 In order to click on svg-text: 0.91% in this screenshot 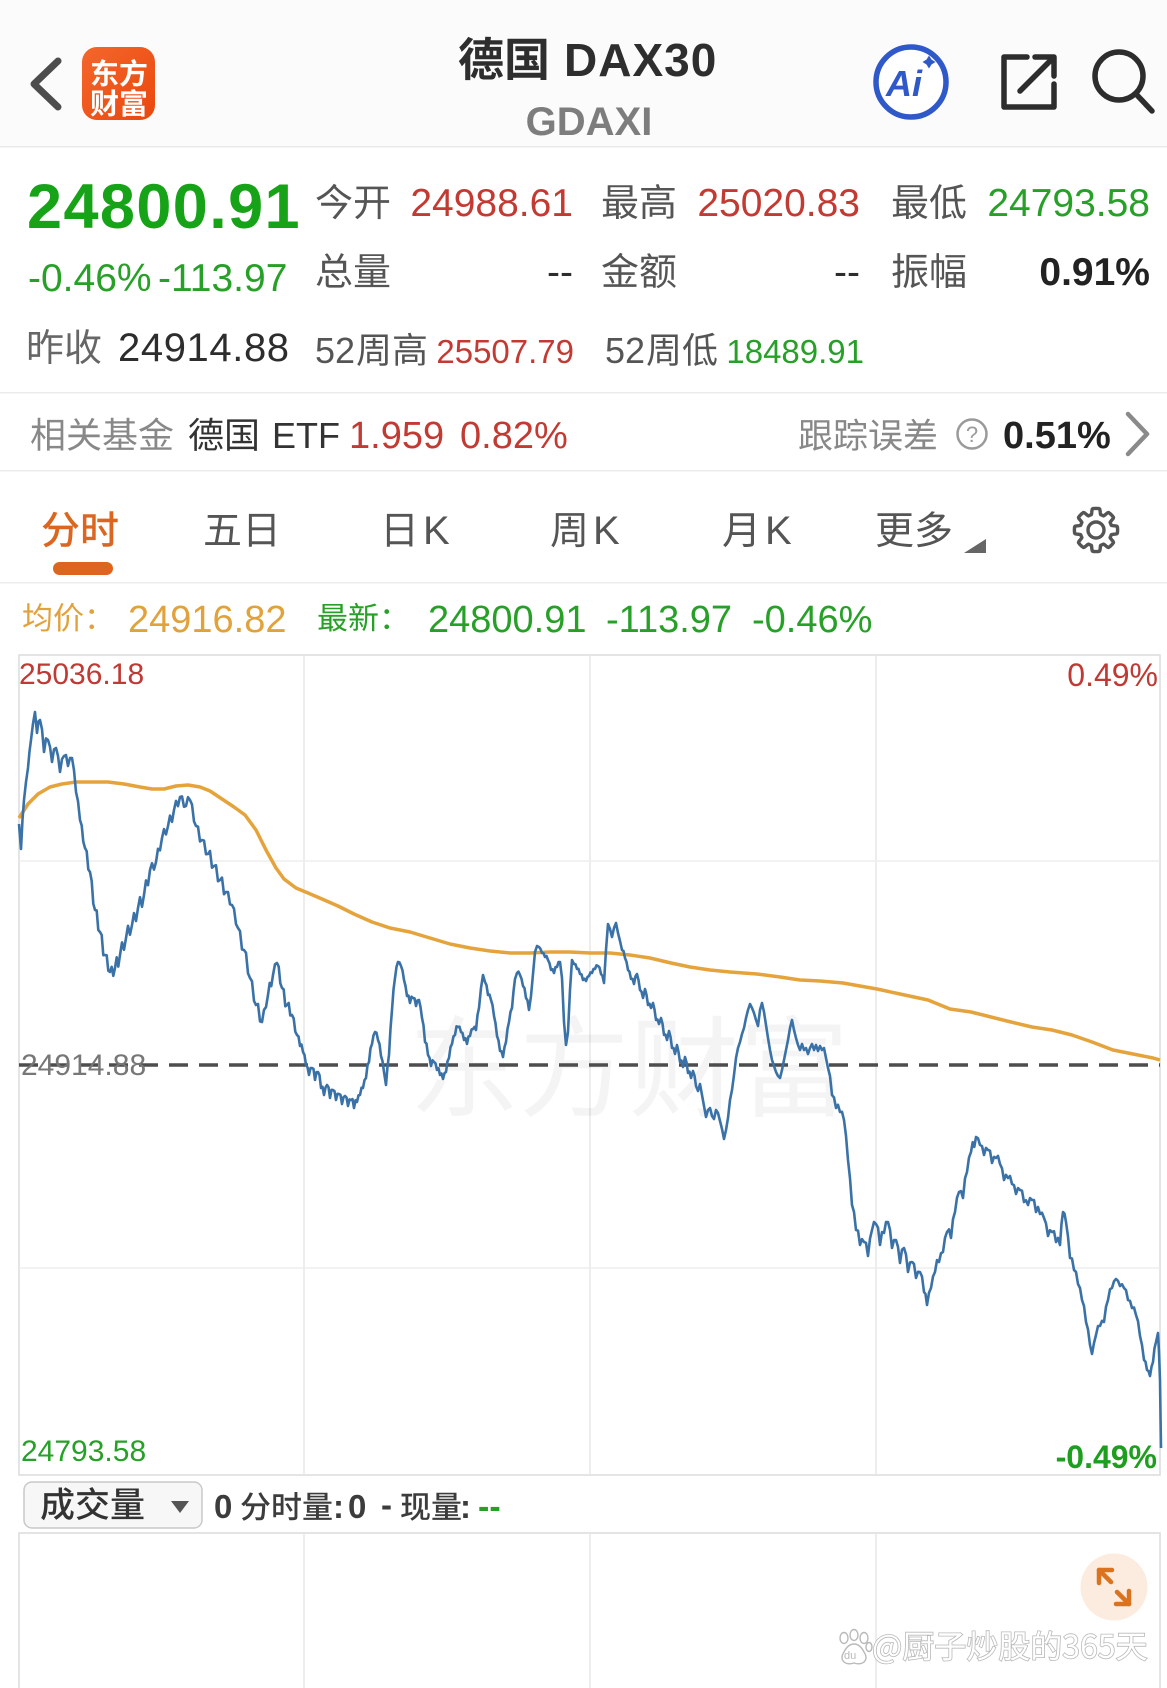, I will do `click(1094, 272)`.